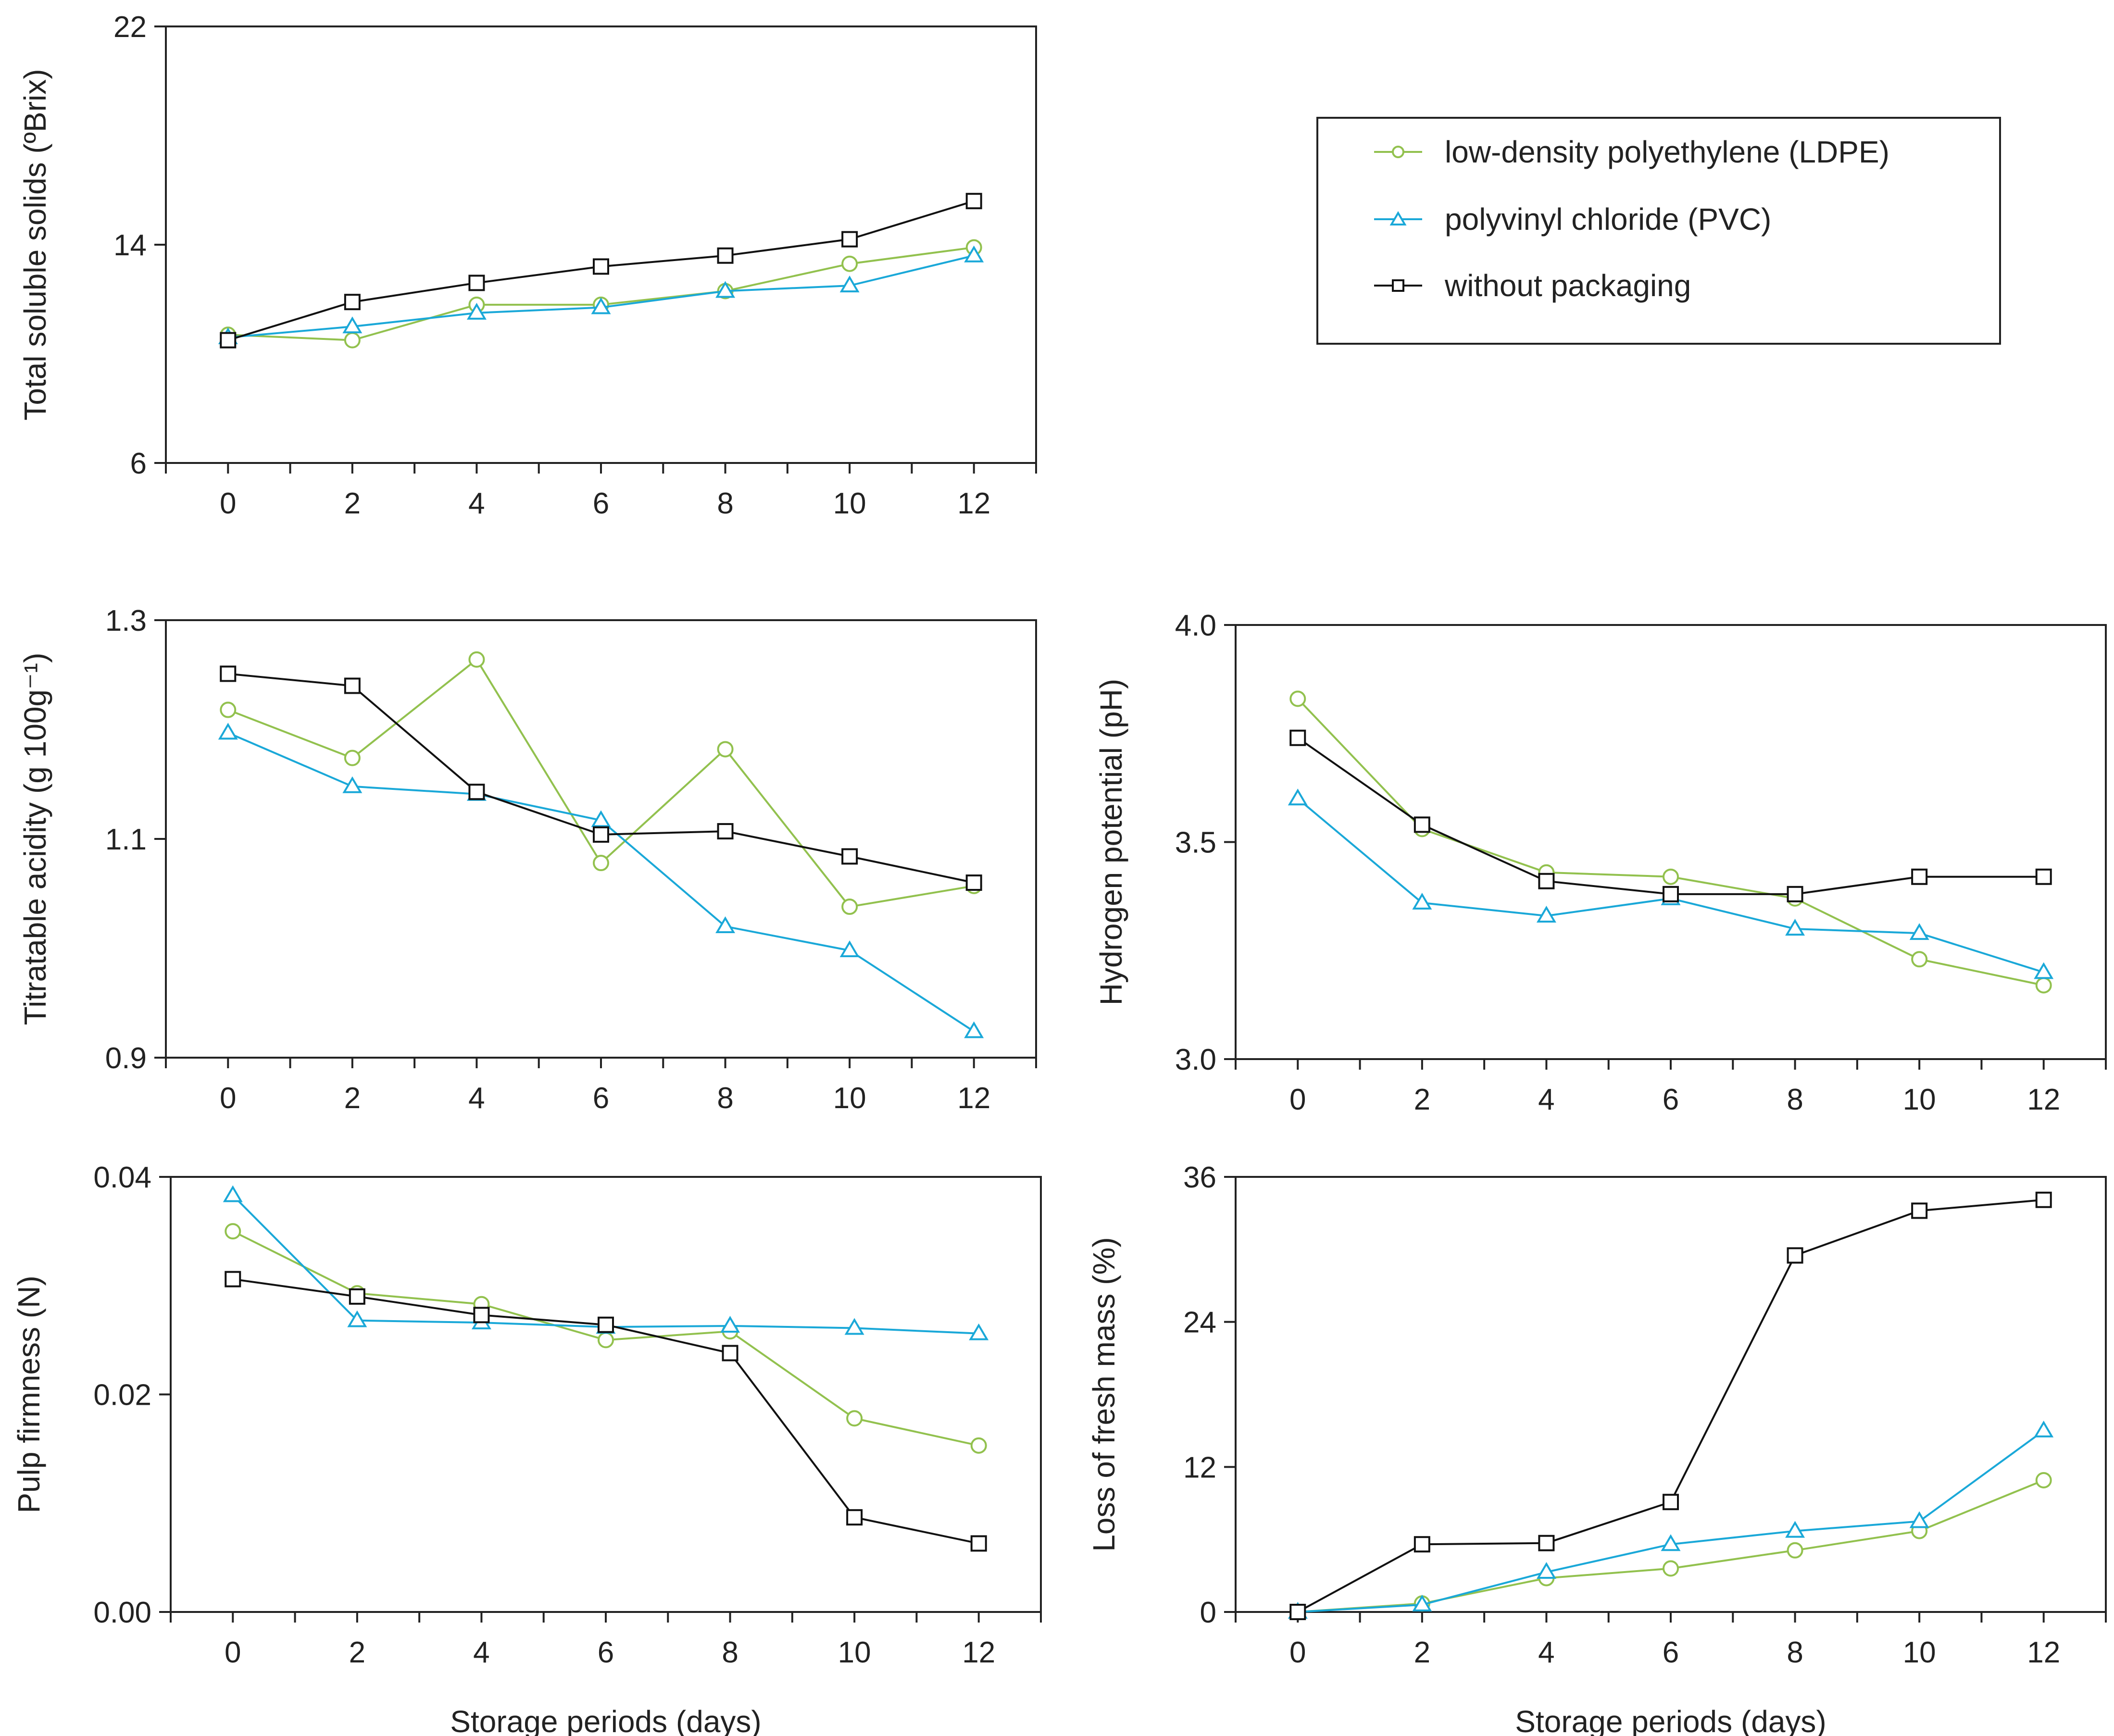 This screenshot has height=1736, width=2114. What do you see at coordinates (1398, 152) in the screenshot?
I see `legend-marker-circle-icon` at bounding box center [1398, 152].